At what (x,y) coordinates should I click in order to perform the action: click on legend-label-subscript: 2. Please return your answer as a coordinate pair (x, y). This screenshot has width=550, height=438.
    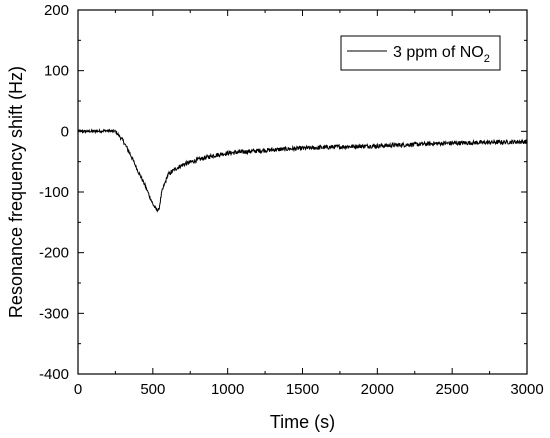
    Looking at the image, I should click on (487, 59).